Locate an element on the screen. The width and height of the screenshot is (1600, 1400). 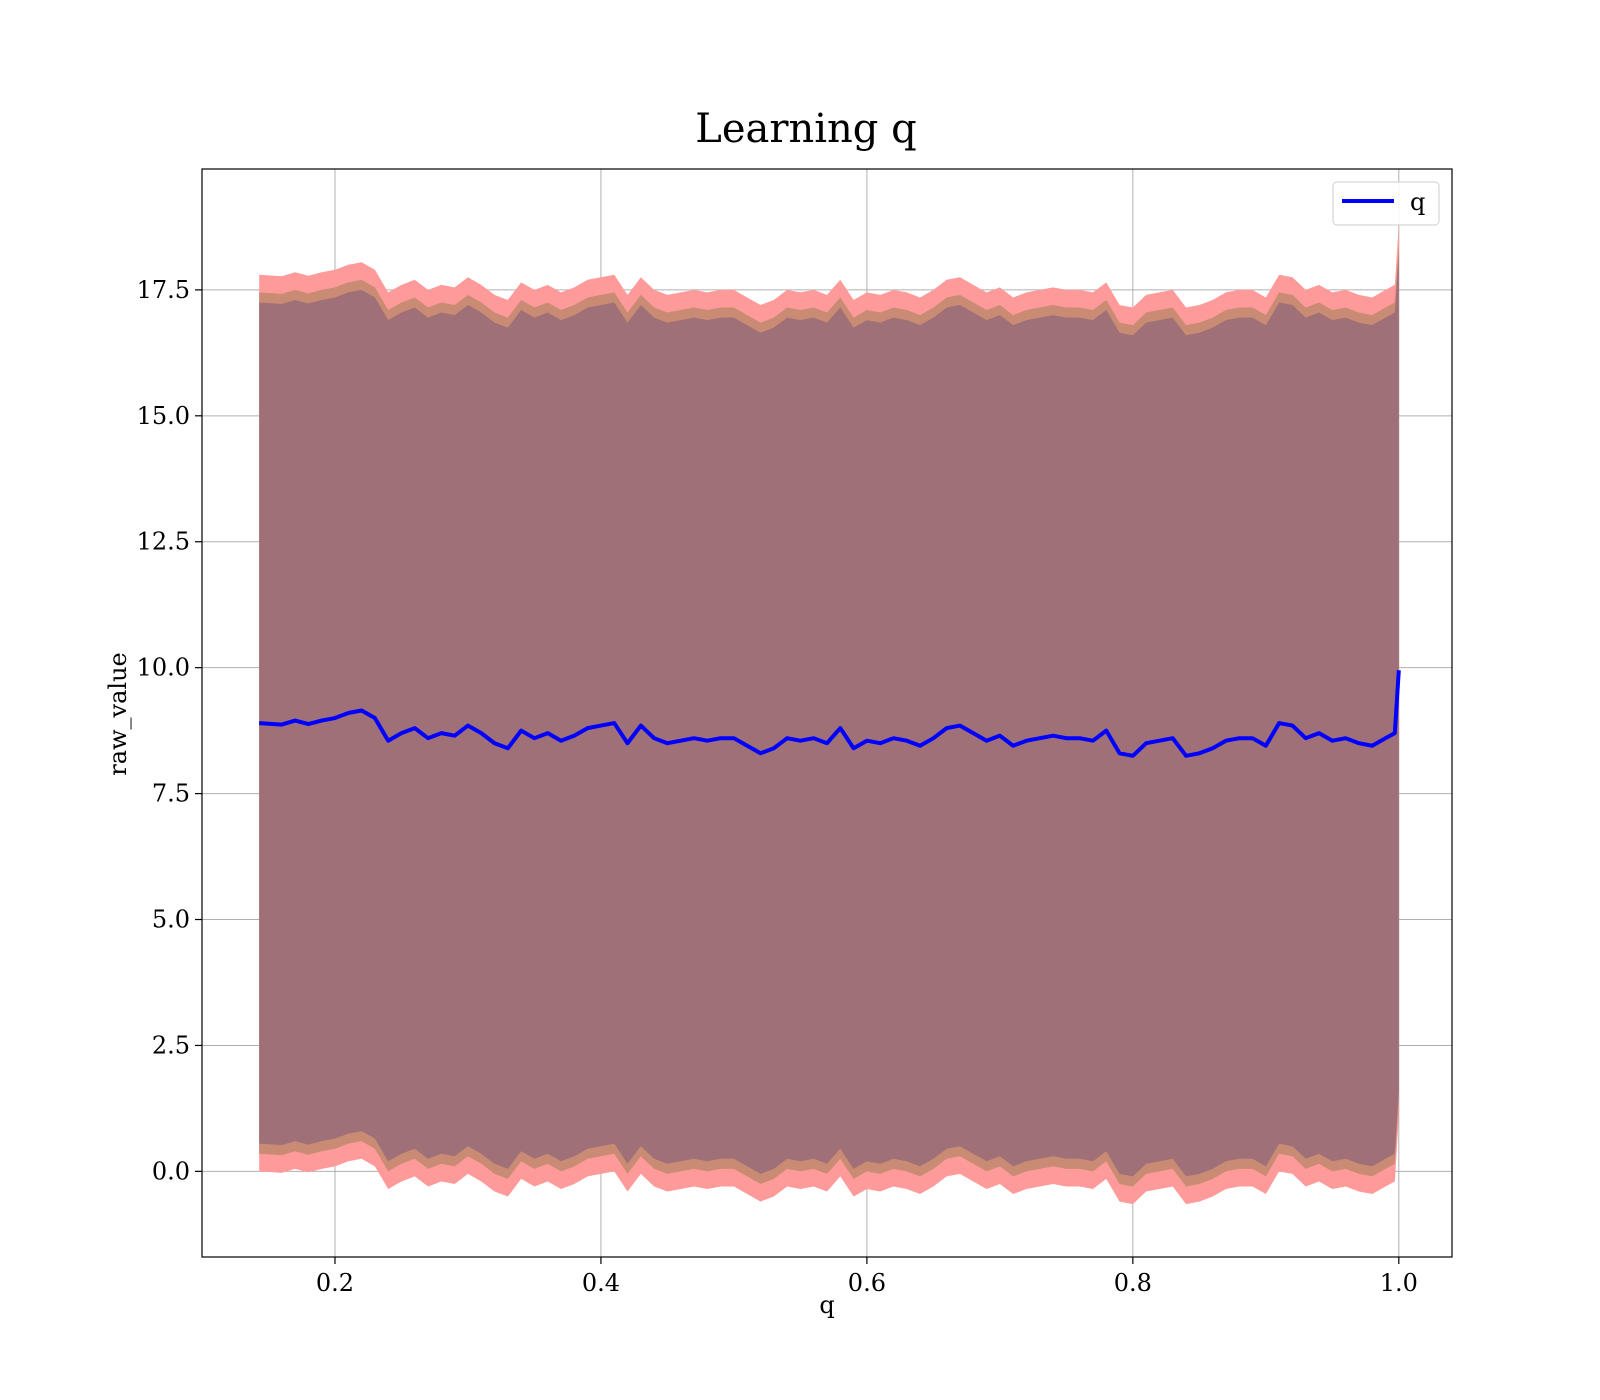
series-line-q is located at coordinates (830, 714).